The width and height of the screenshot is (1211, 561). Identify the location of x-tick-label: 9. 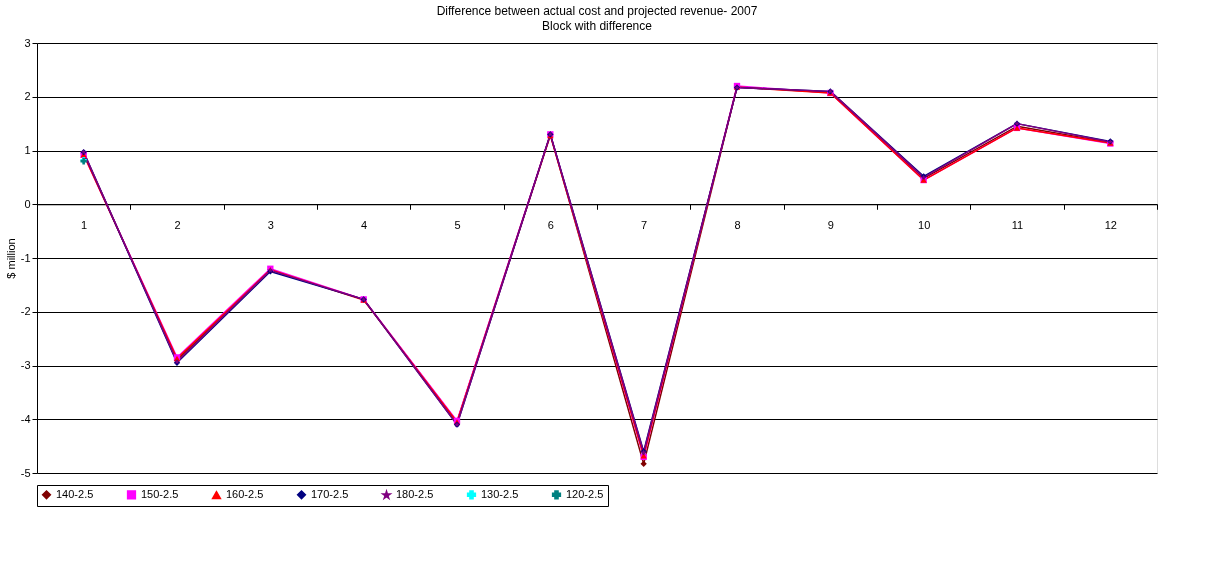
(830, 224).